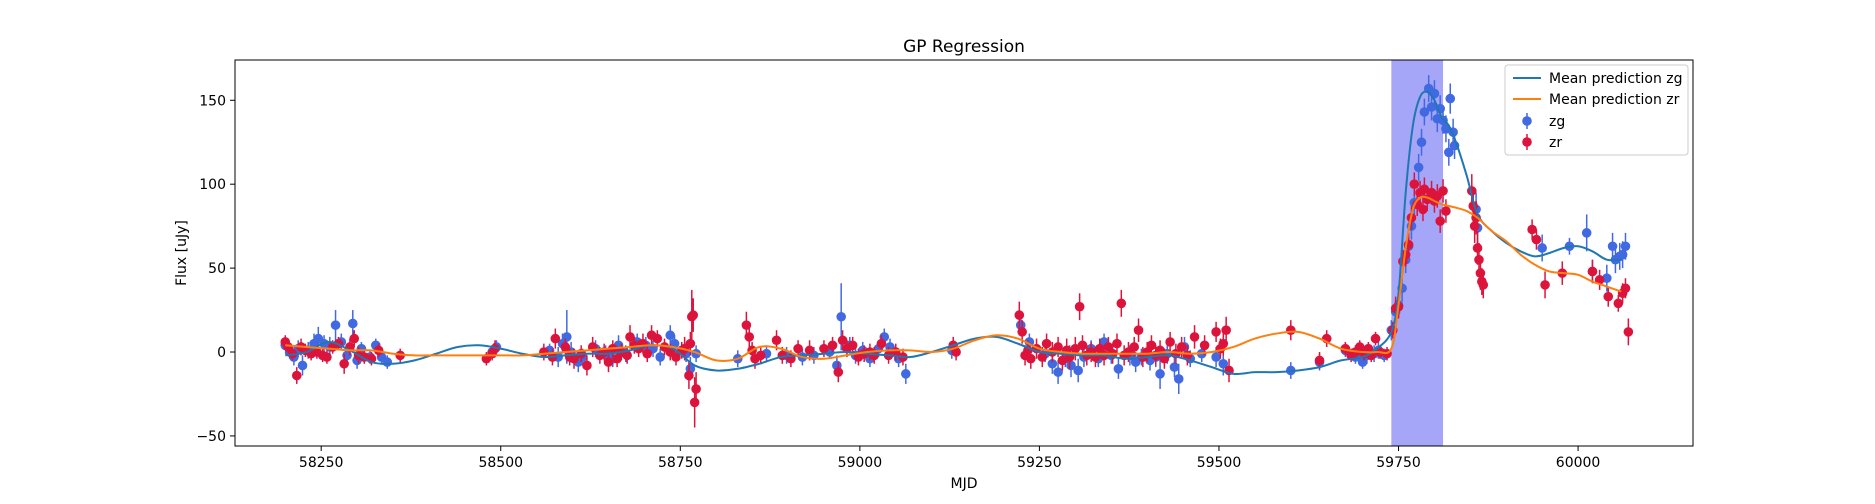  Describe the element at coordinates (182, 253) in the screenshot. I see `y-axis-label: Flux [uJy]` at that location.